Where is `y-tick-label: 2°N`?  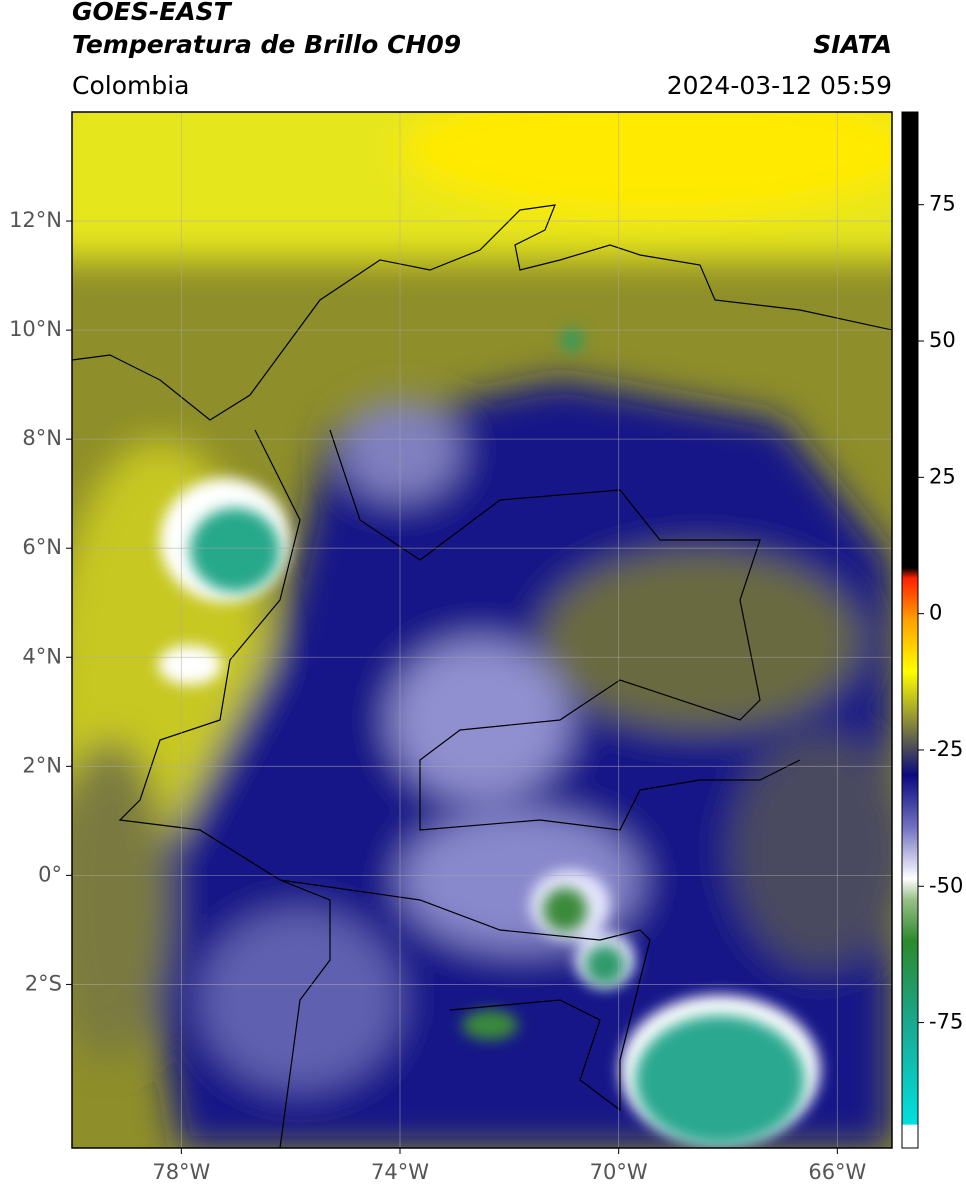
y-tick-label: 2°N is located at coordinates (42, 765).